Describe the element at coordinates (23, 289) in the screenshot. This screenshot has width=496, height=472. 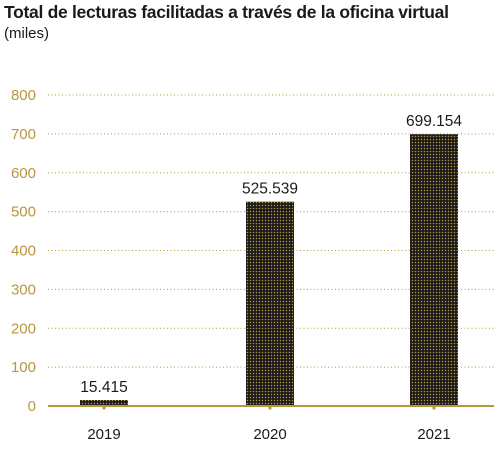
I see `y-tick-label: 300` at that location.